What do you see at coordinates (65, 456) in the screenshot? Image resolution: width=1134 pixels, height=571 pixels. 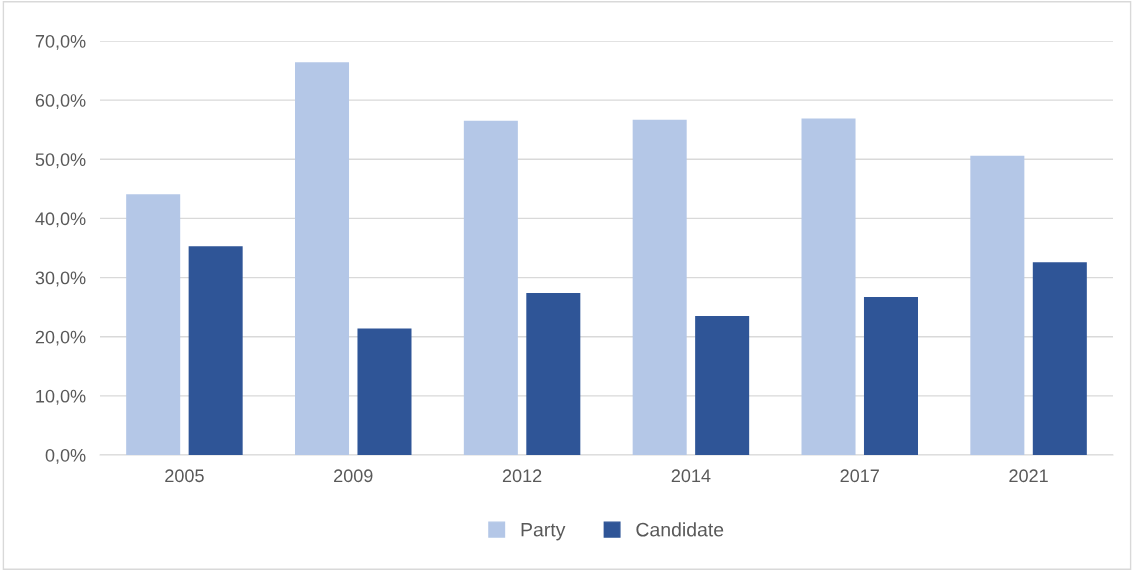 I see `y-tick-label: 0,0%` at bounding box center [65, 456].